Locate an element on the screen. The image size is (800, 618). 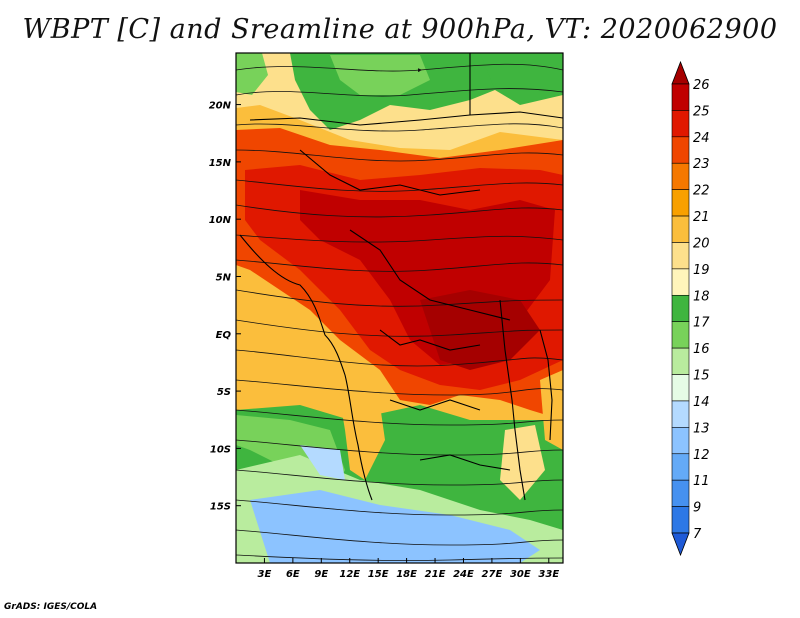
colorbar-label: 13 is located at coordinates (701, 428).